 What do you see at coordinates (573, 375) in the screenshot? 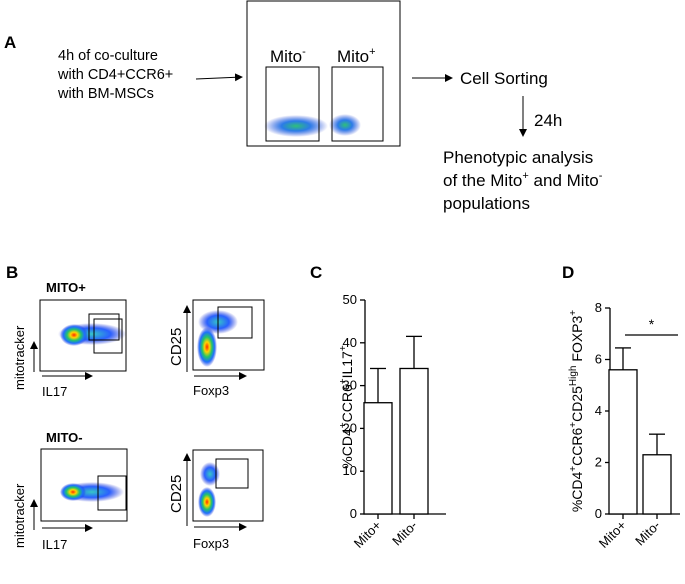
I see `y-axis-label-part: High` at bounding box center [573, 375].